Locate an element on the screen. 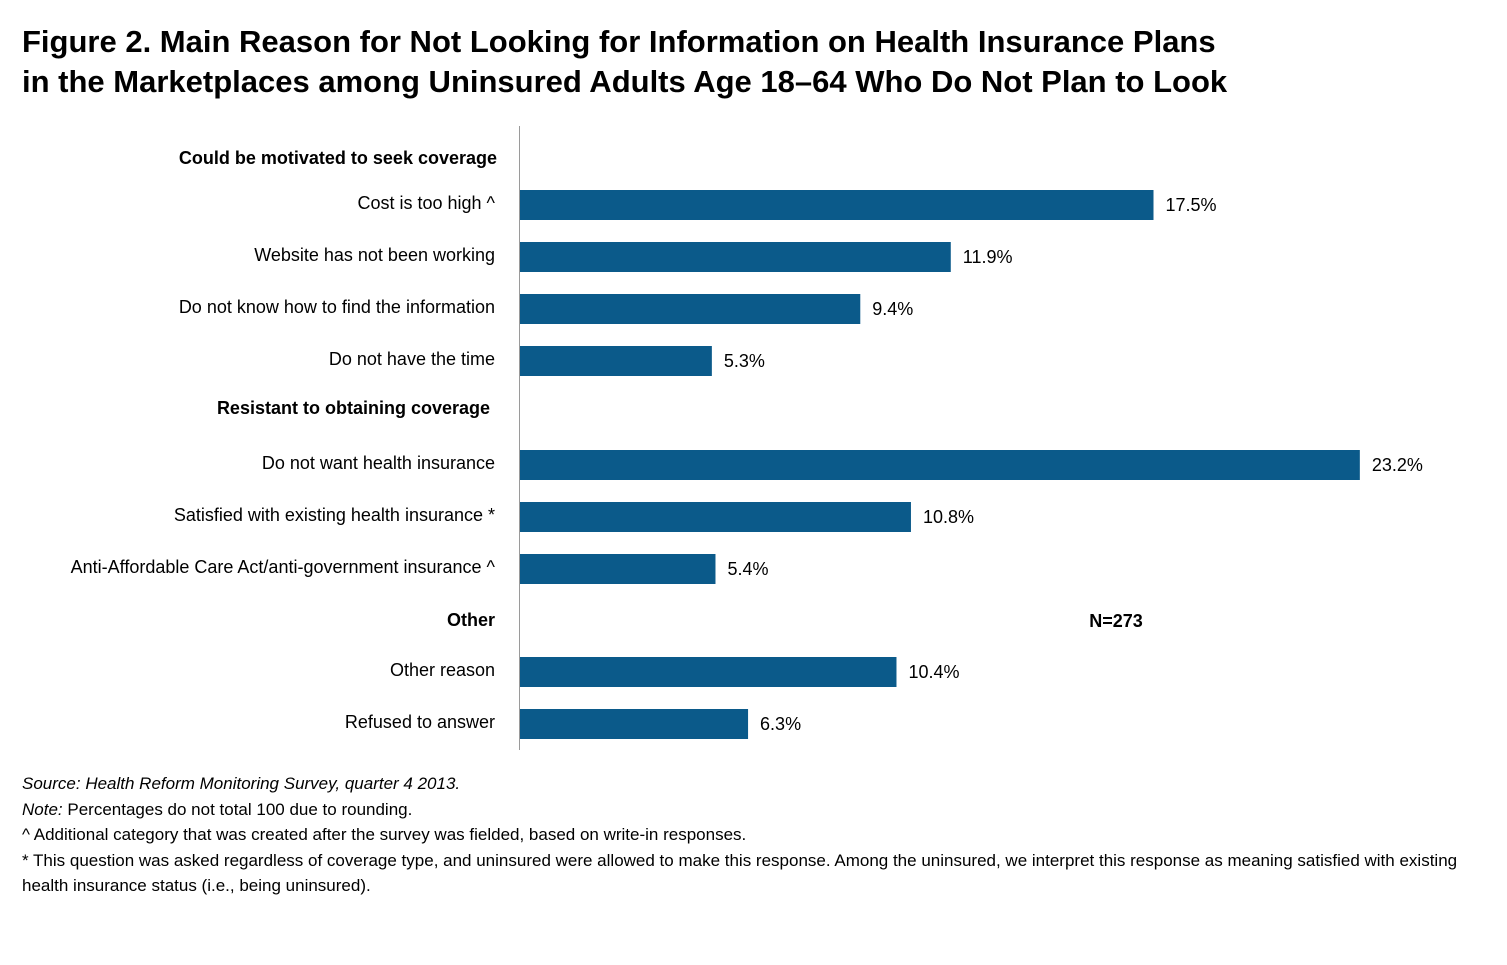 The height and width of the screenshot is (965, 1507). data-label: 10.4% is located at coordinates (933, 672).